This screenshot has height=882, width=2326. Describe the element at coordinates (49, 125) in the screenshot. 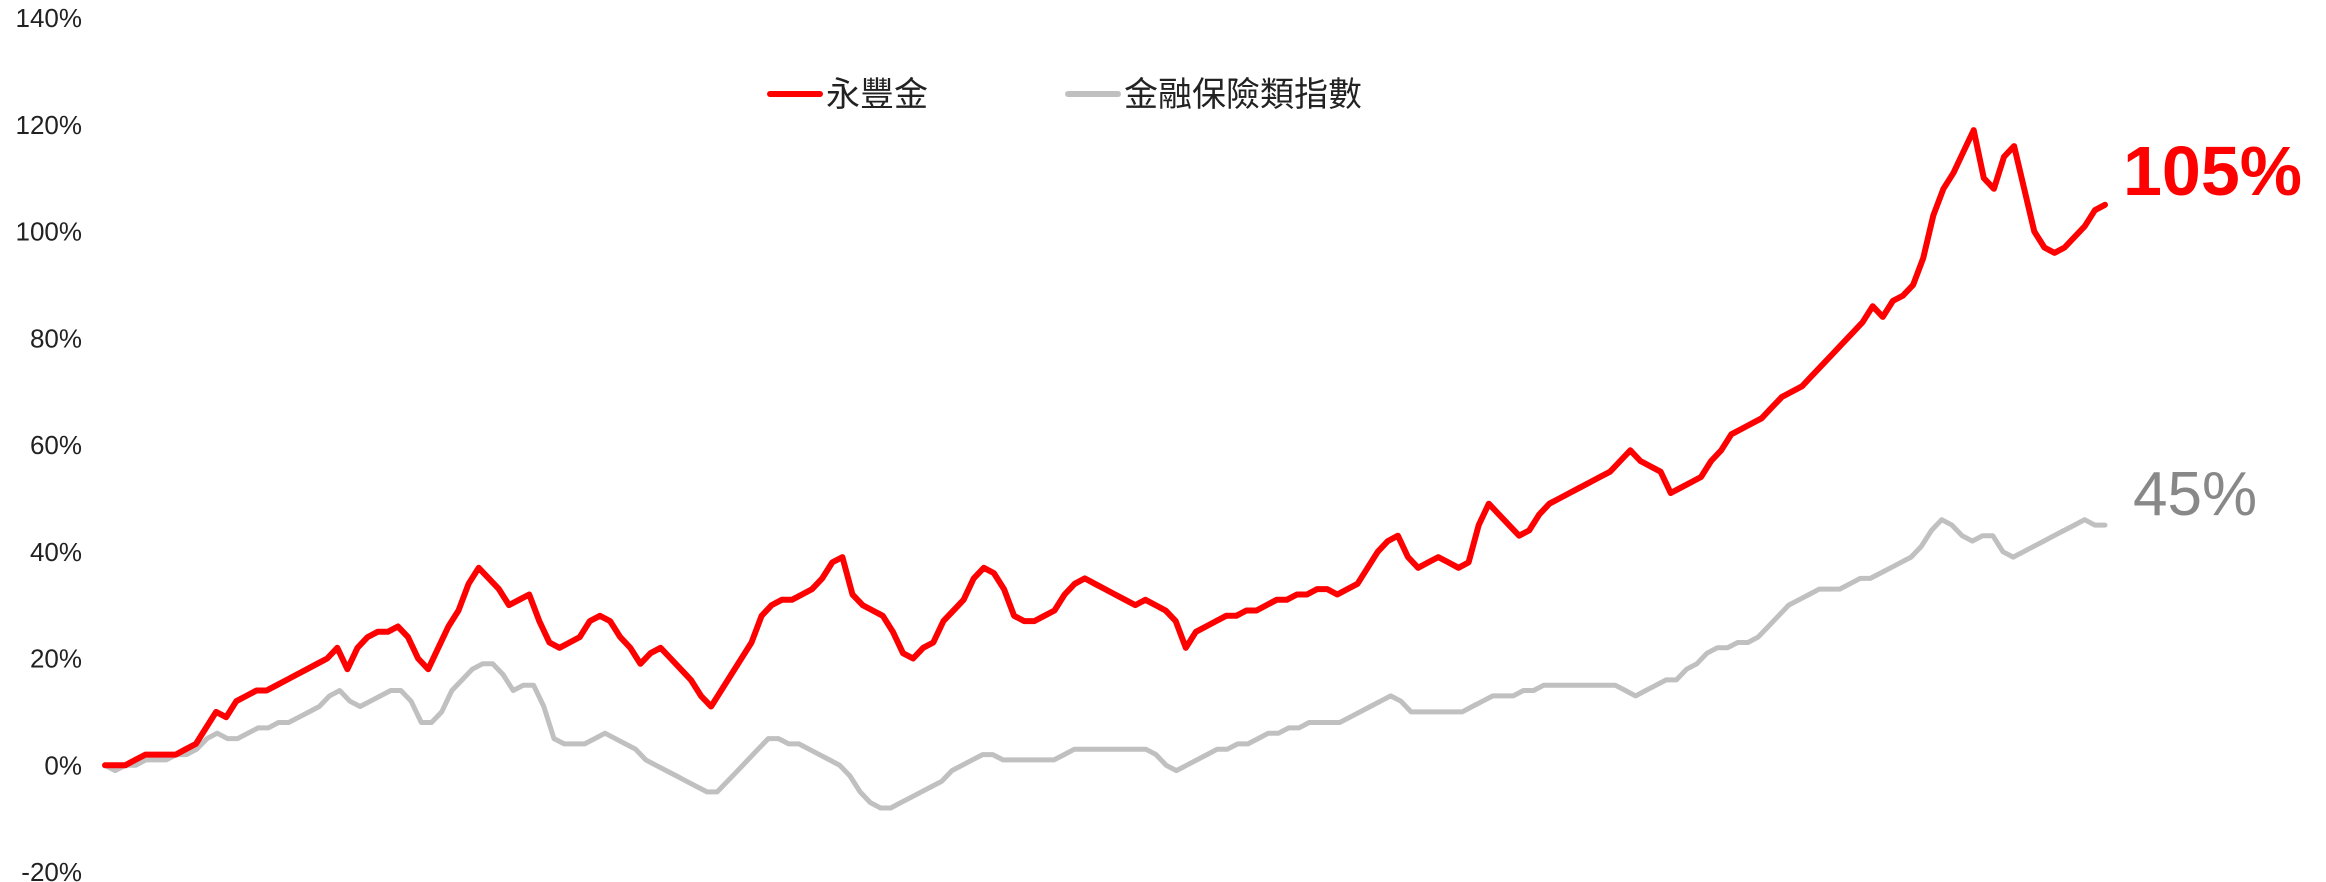

I see `y-tick-label: 120%` at that location.